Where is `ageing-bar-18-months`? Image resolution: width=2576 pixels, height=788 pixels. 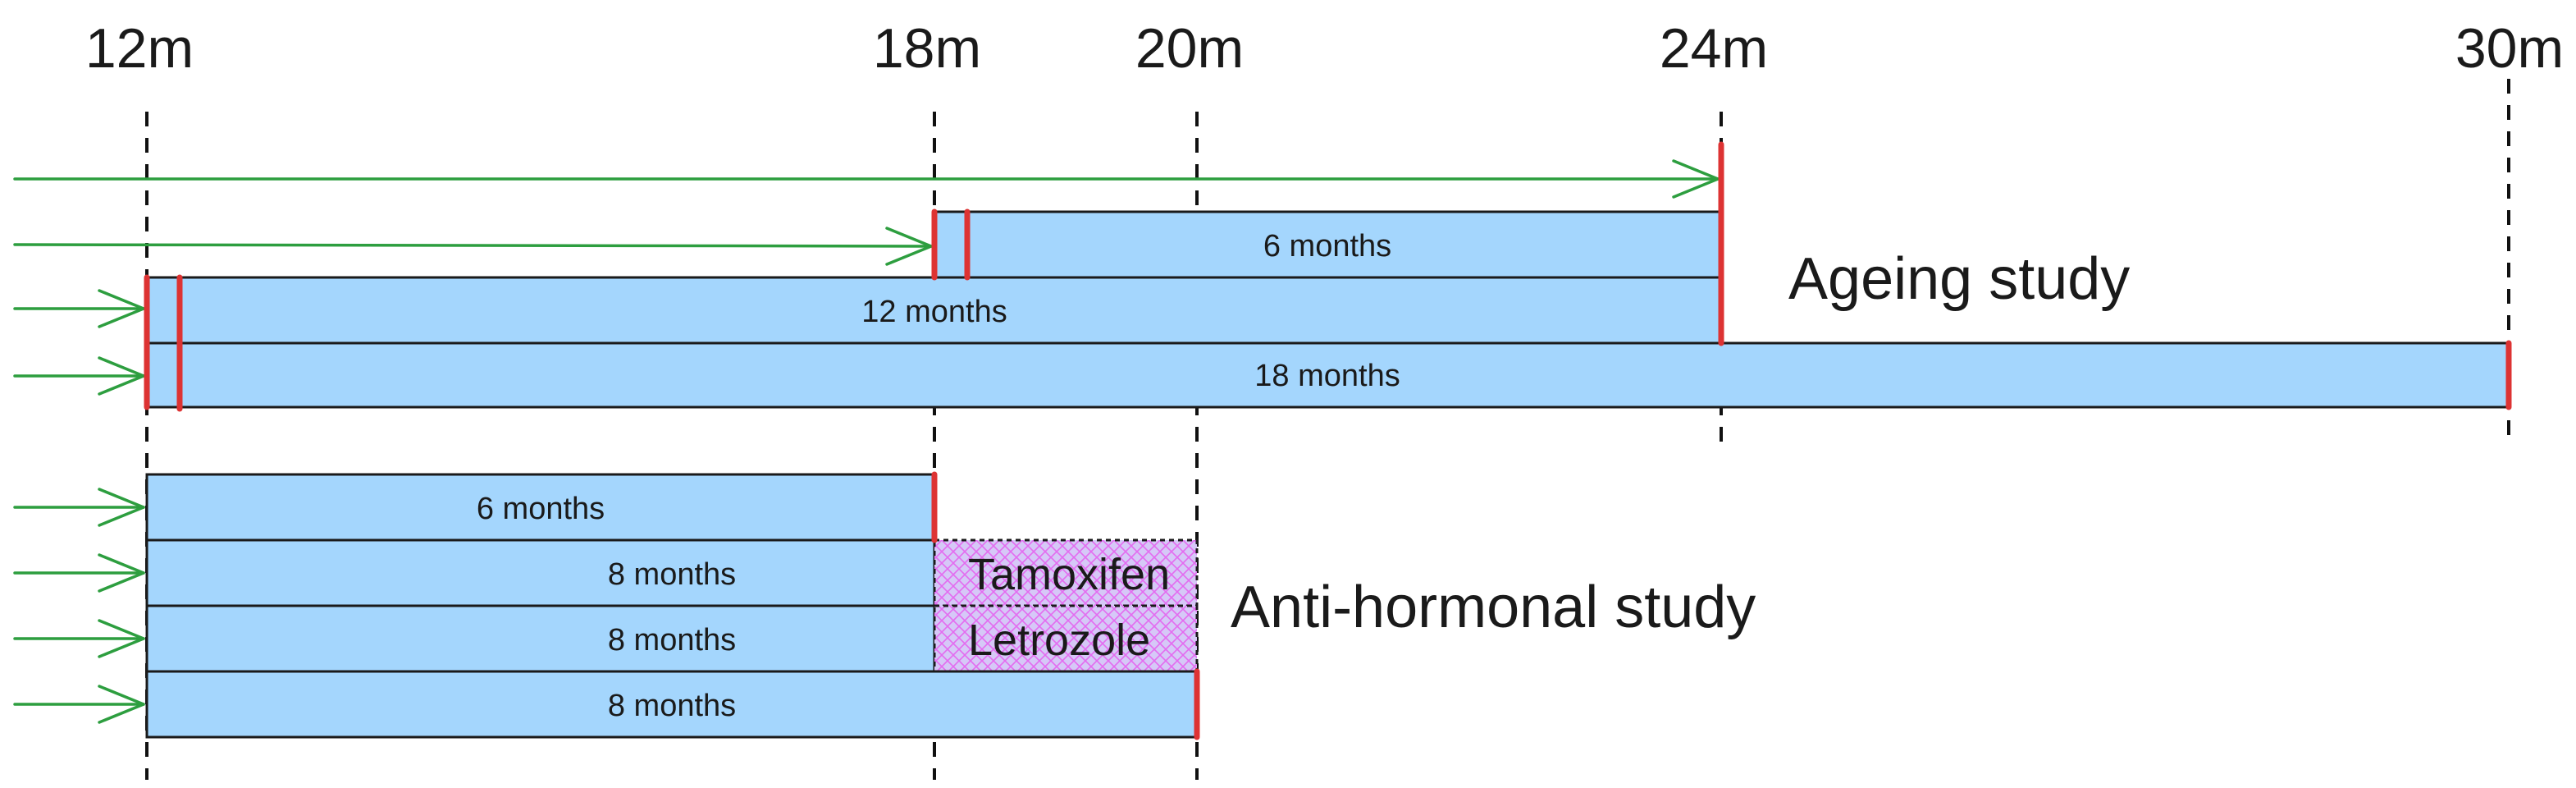
ageing-bar-18-months is located at coordinates (1327, 375).